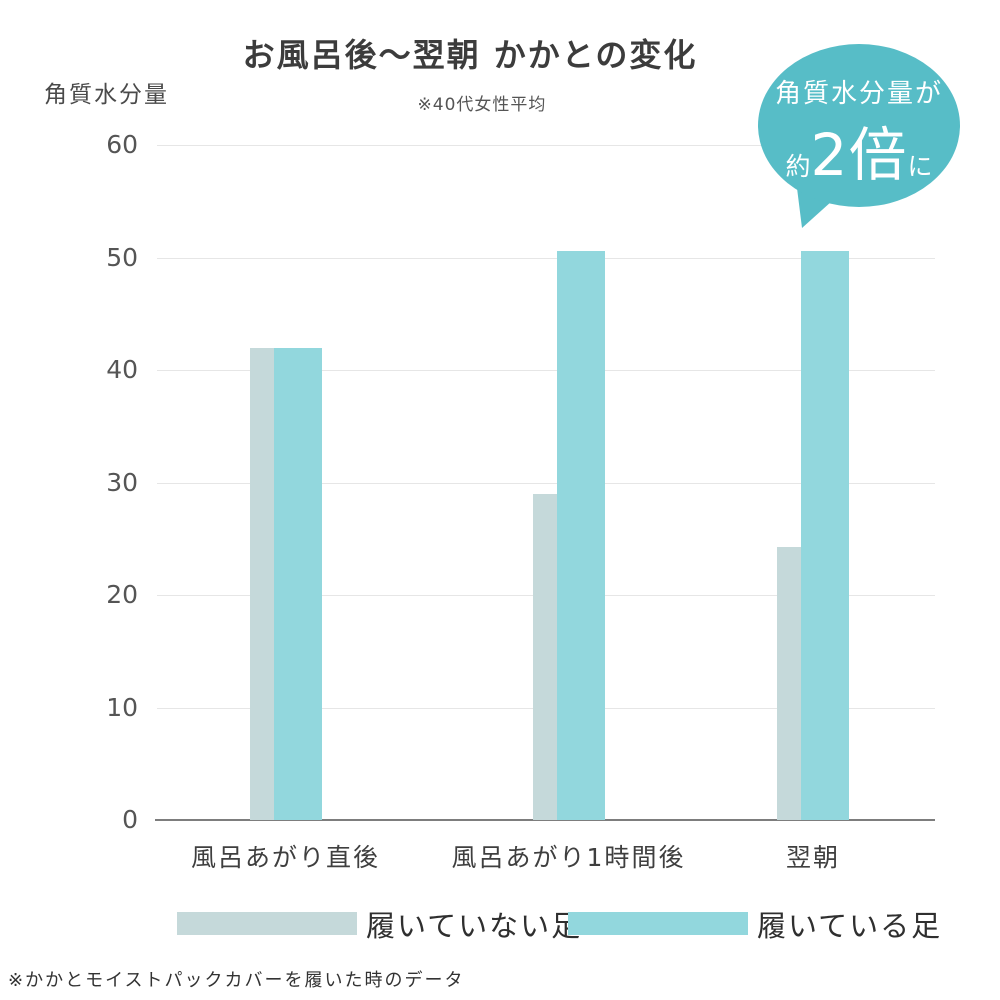 The height and width of the screenshot is (1000, 1000). What do you see at coordinates (658, 923) in the screenshot?
I see `legend-swatch-wearing` at bounding box center [658, 923].